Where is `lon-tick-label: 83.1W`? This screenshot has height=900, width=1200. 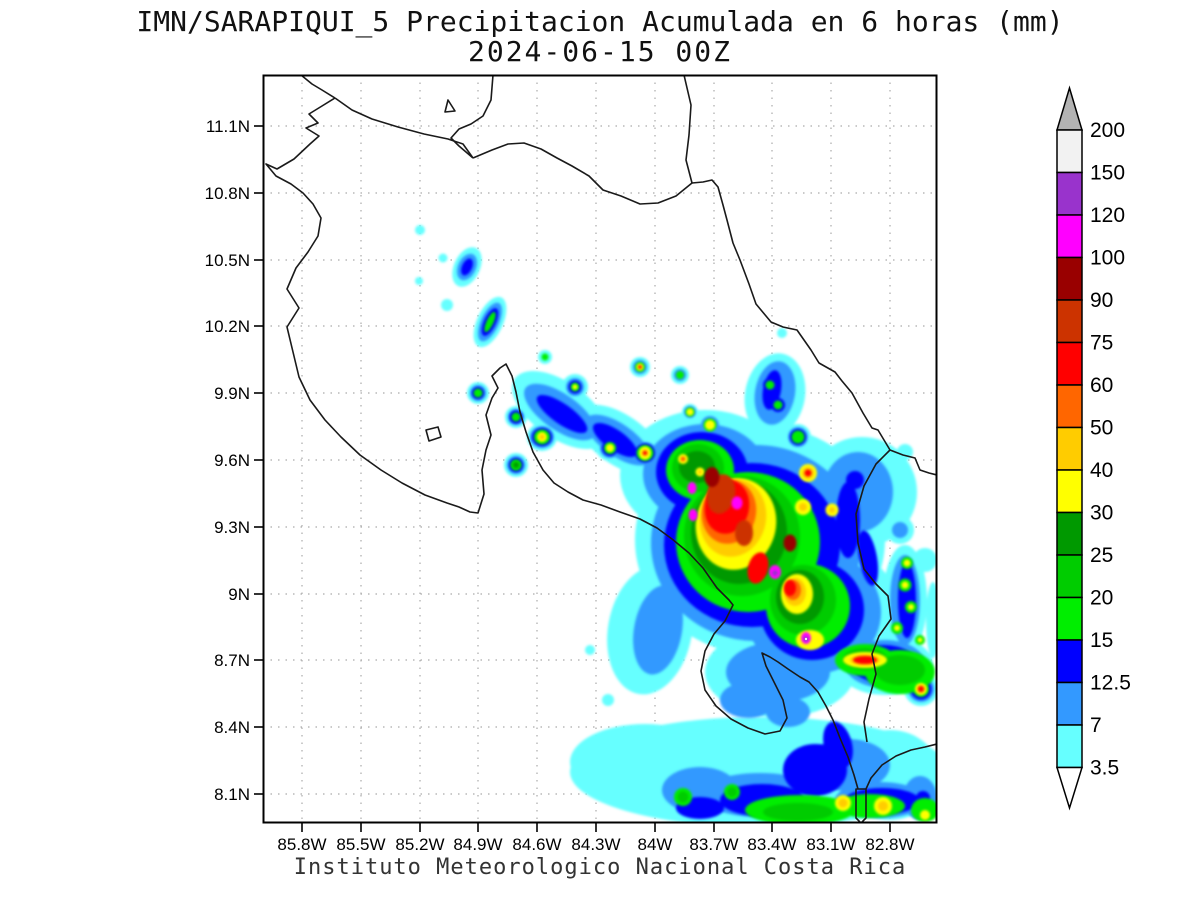 lon-tick-label: 83.1W is located at coordinates (830, 844).